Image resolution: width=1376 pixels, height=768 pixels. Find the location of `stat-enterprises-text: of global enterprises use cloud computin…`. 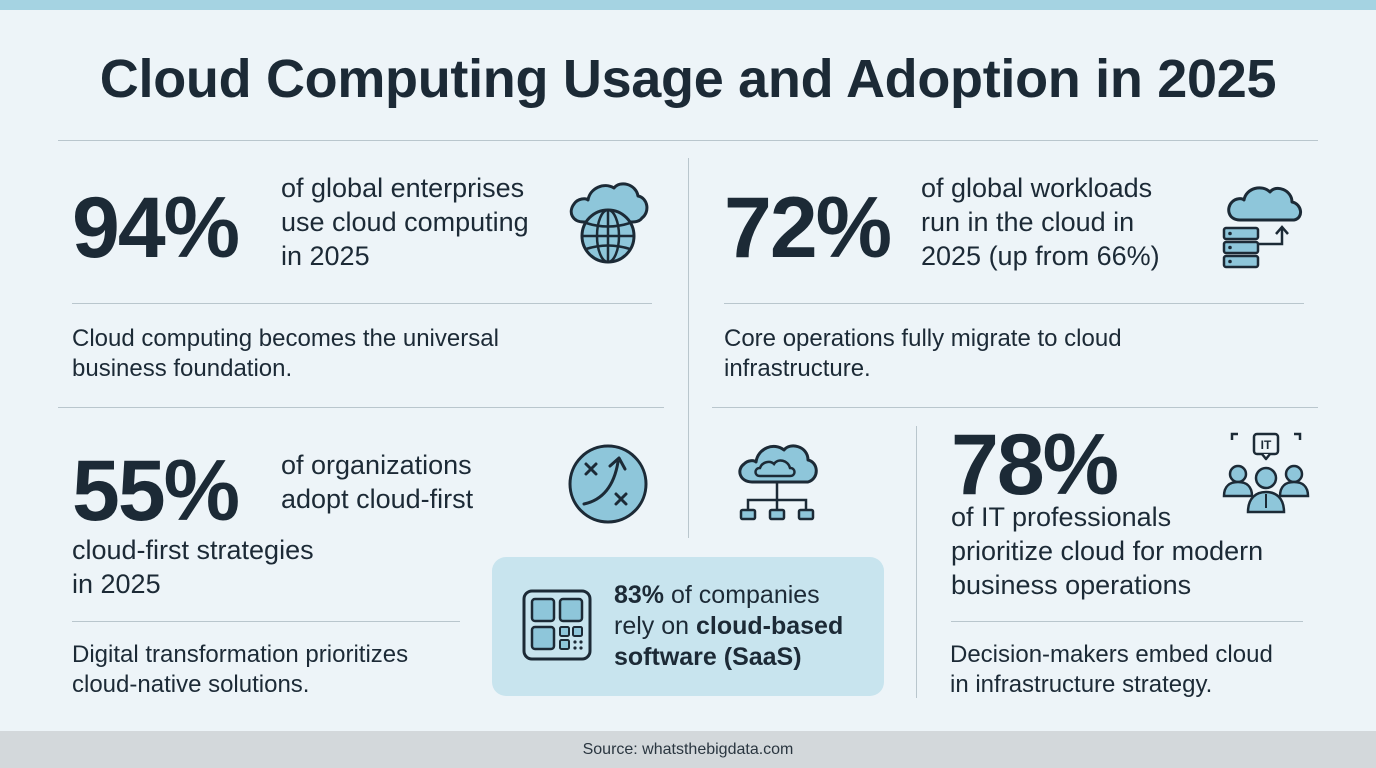

stat-enterprises-text: of global enterprises use cloud computin… is located at coordinates (405, 222).